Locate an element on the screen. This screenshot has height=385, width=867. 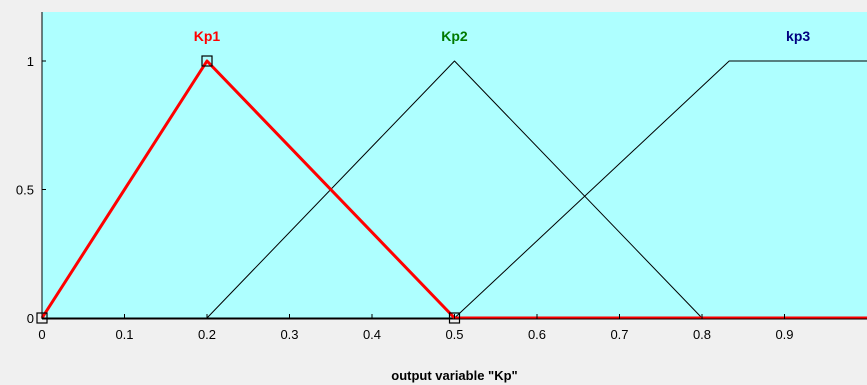
y-tick-label: 1 is located at coordinates (30, 61).